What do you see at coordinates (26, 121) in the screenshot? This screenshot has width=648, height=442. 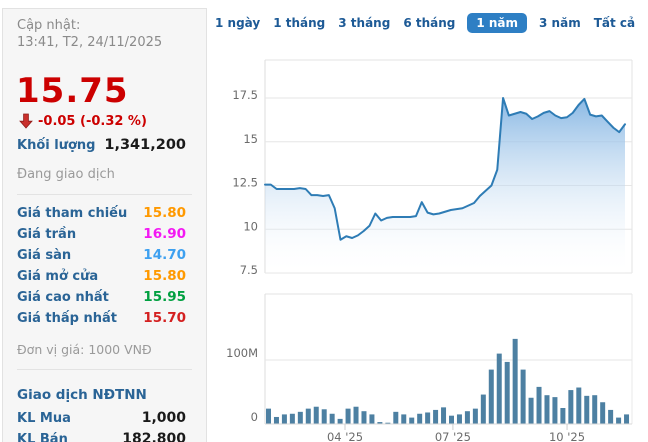 I see `arrow-down-icon` at bounding box center [26, 121].